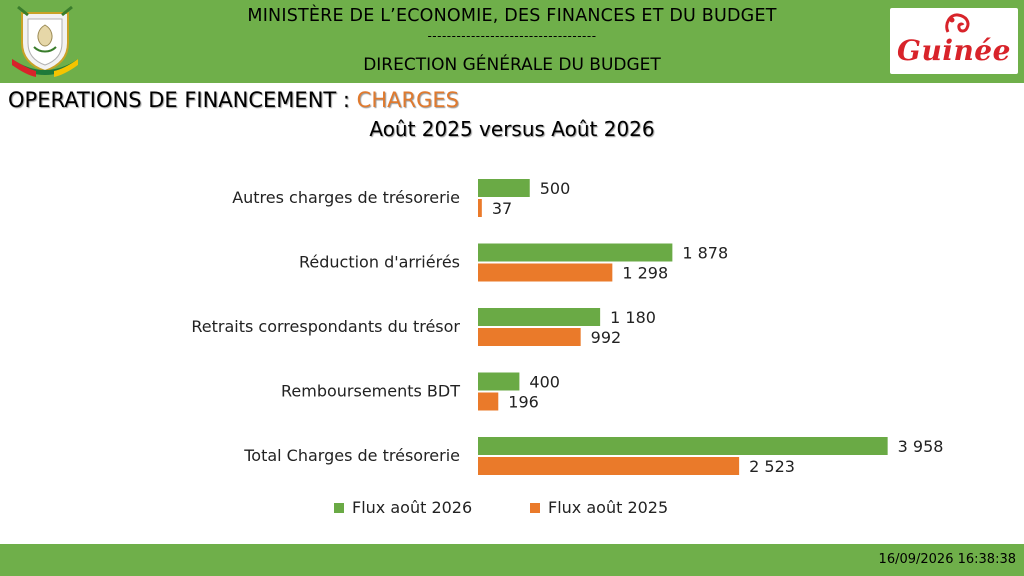 Image resolution: width=1024 pixels, height=576 pixels. I want to click on directorate-title: DIRECTION GÉNÉRALE DU BUDGET, so click(512, 65).